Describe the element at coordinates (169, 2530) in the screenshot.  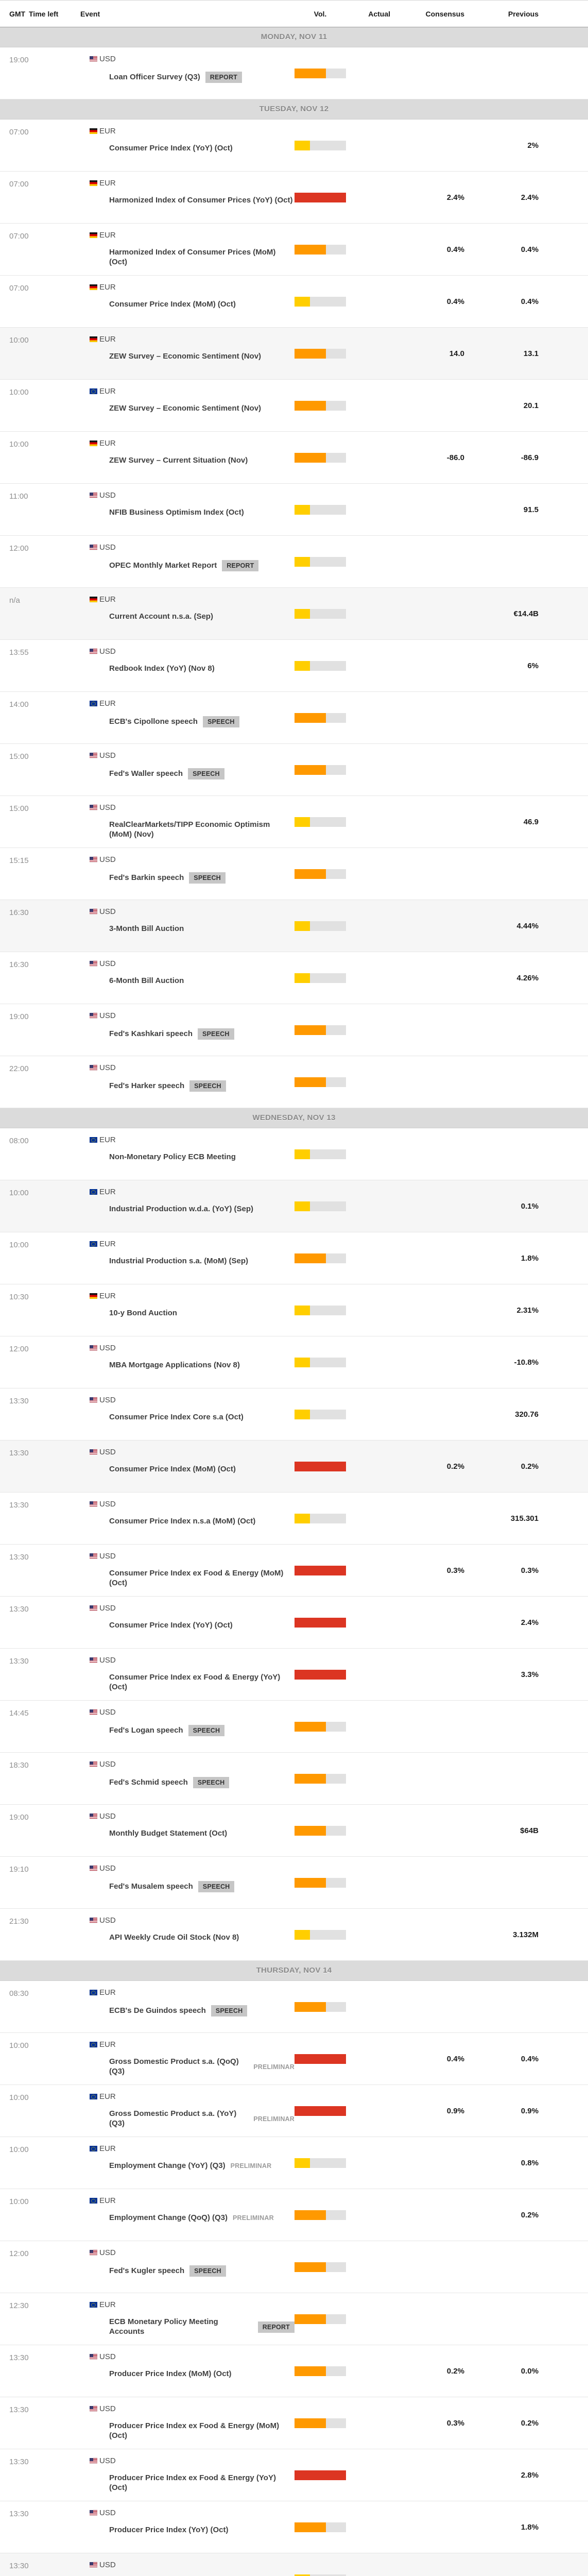
I see `event-name: Producer Price Index (YoY) (Oct)` at that location.